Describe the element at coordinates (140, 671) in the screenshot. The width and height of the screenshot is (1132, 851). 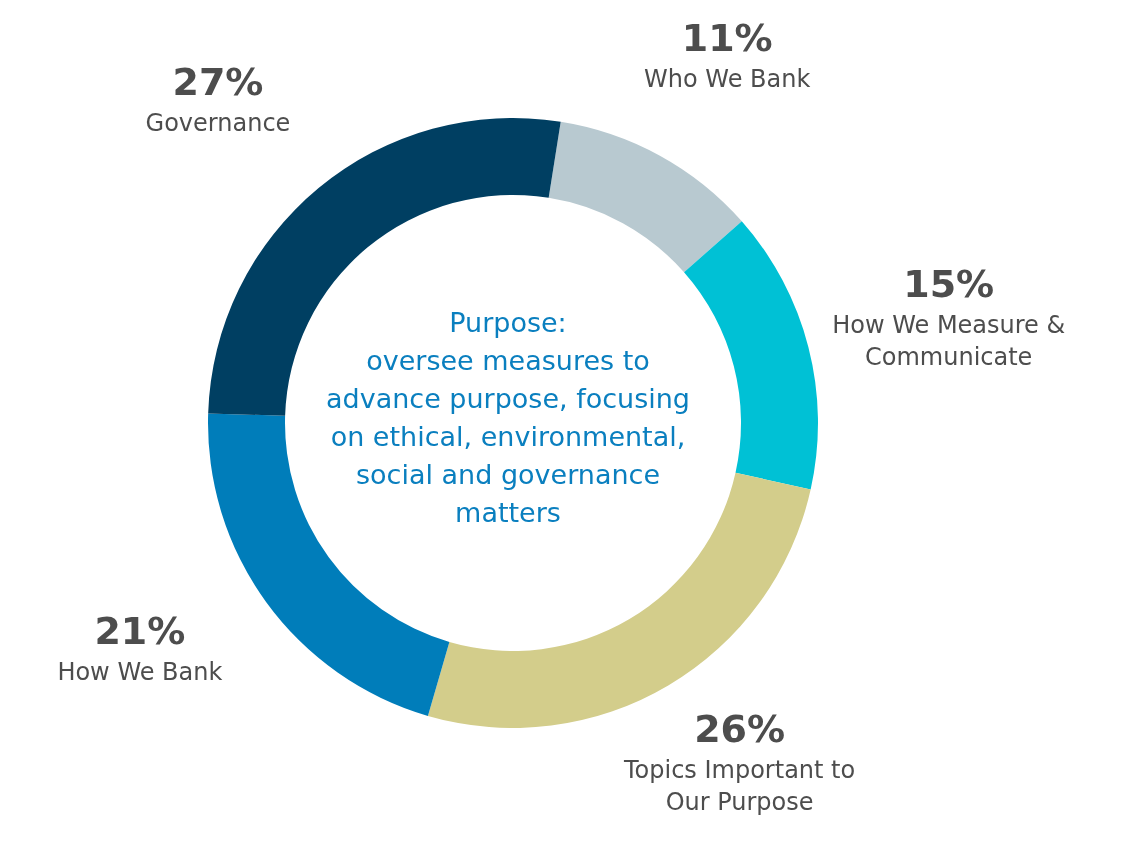
I see `slice-label: How We Bank` at that location.